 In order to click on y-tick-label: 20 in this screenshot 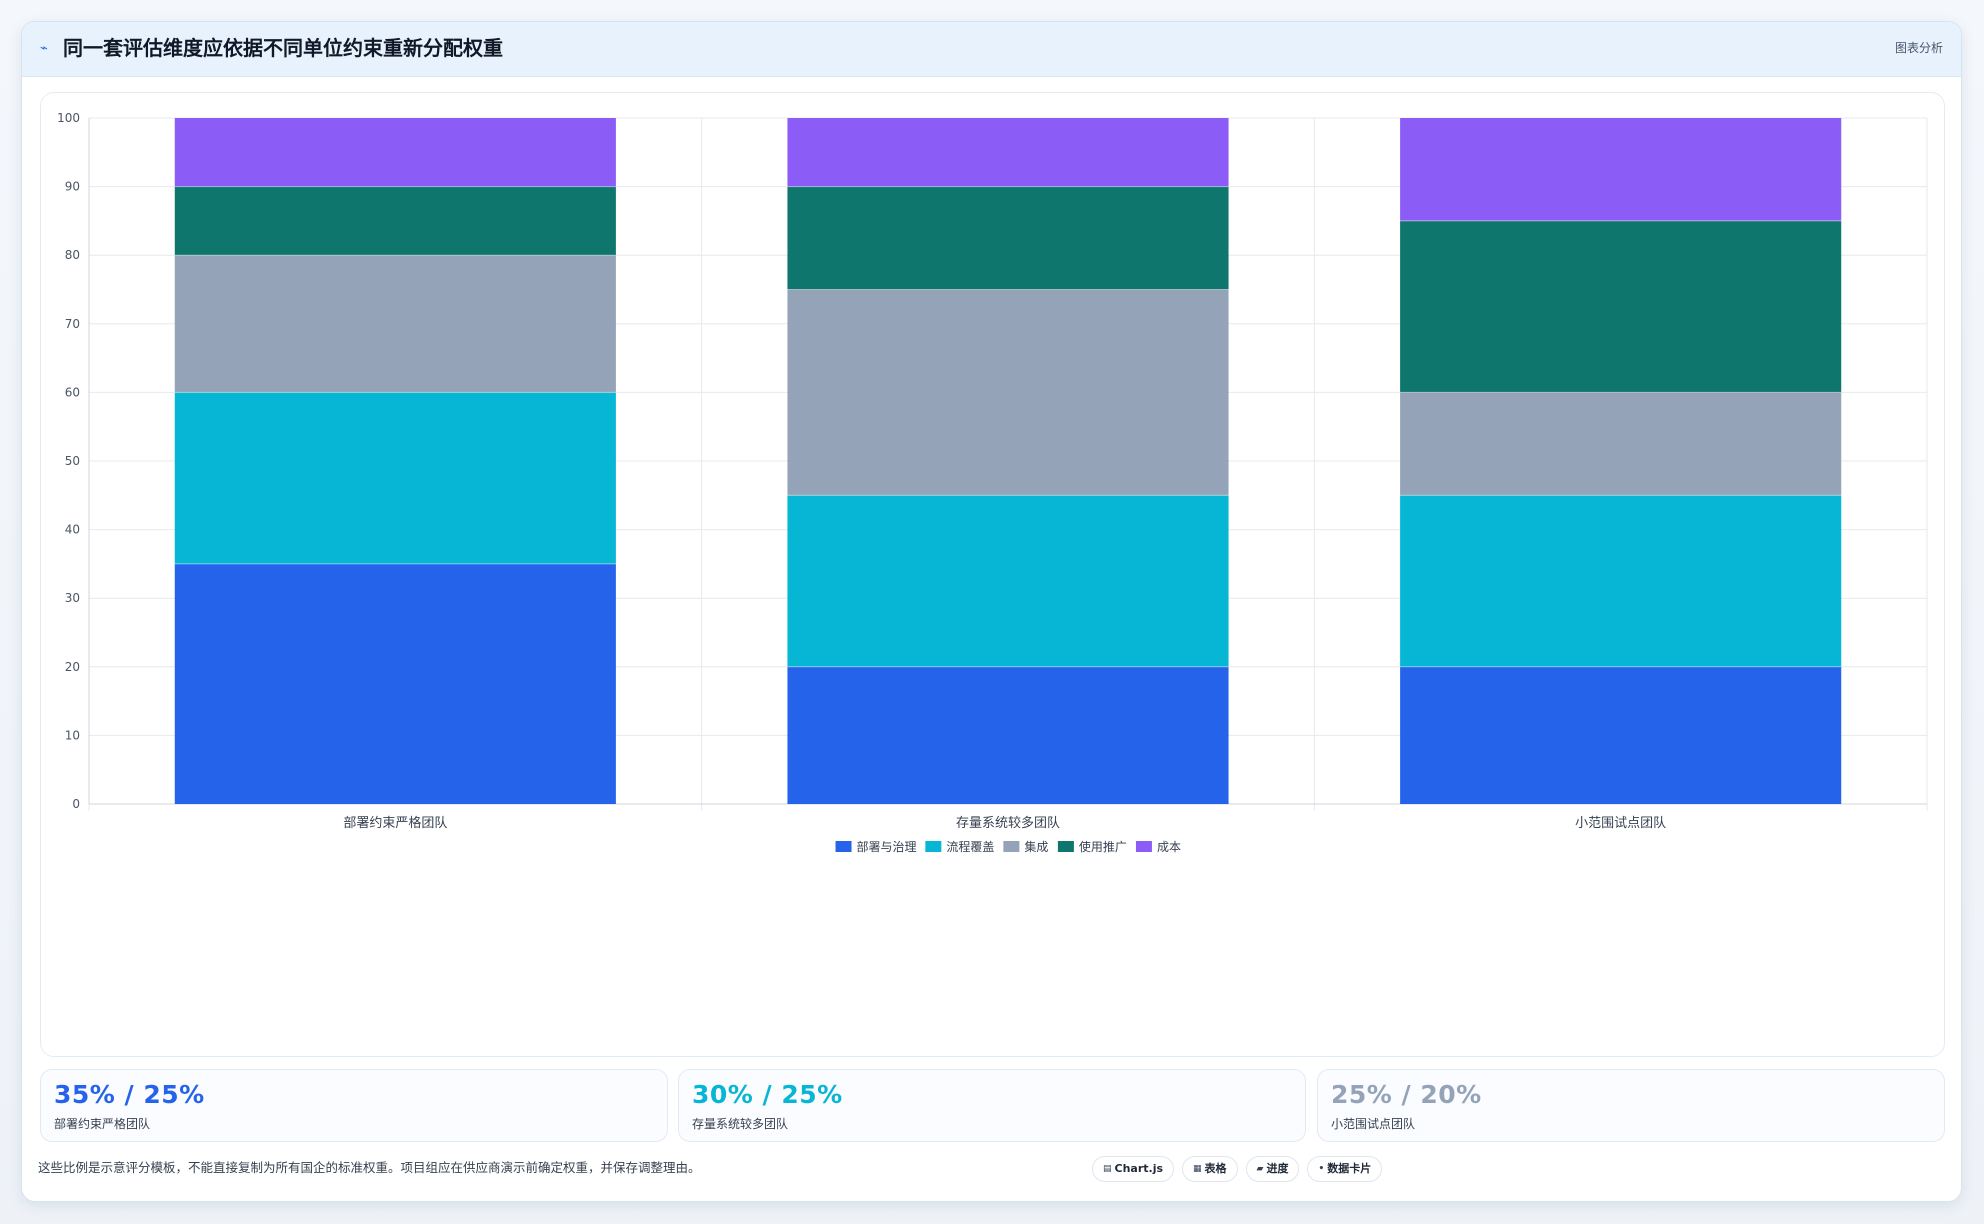, I will do `click(72, 667)`.